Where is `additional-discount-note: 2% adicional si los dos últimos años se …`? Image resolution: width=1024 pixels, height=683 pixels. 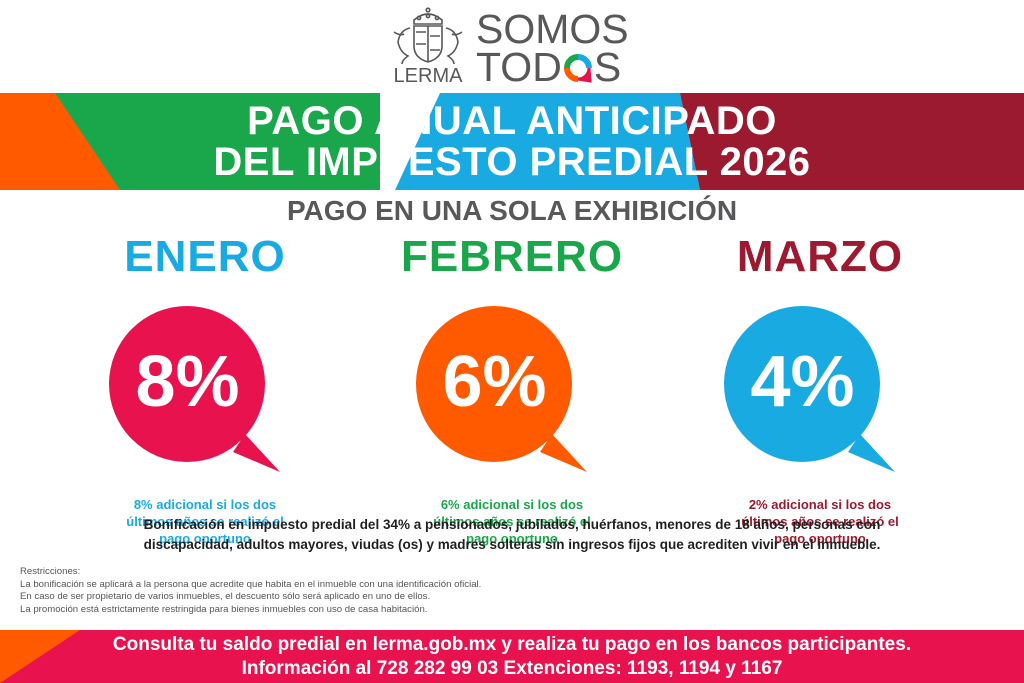 additional-discount-note: 2% adicional si los dos últimos años se … is located at coordinates (820, 521).